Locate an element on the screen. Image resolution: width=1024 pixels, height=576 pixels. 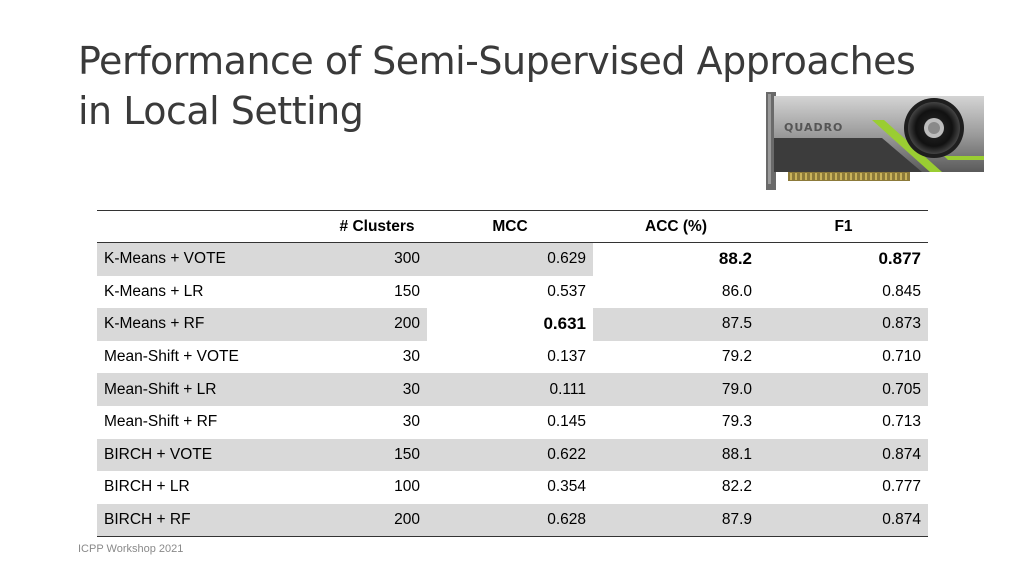
table-row: K-Means + RF 200 0.631 87.5 0.873 is located at coordinates (512, 324).